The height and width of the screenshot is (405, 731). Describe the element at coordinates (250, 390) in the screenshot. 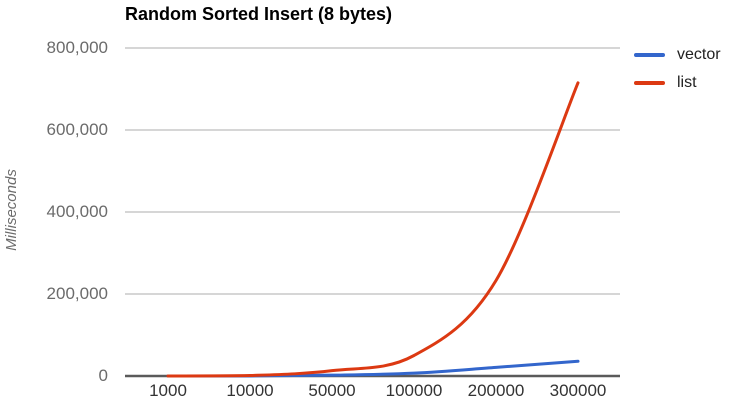

I see `x-tick-label: 10000` at that location.